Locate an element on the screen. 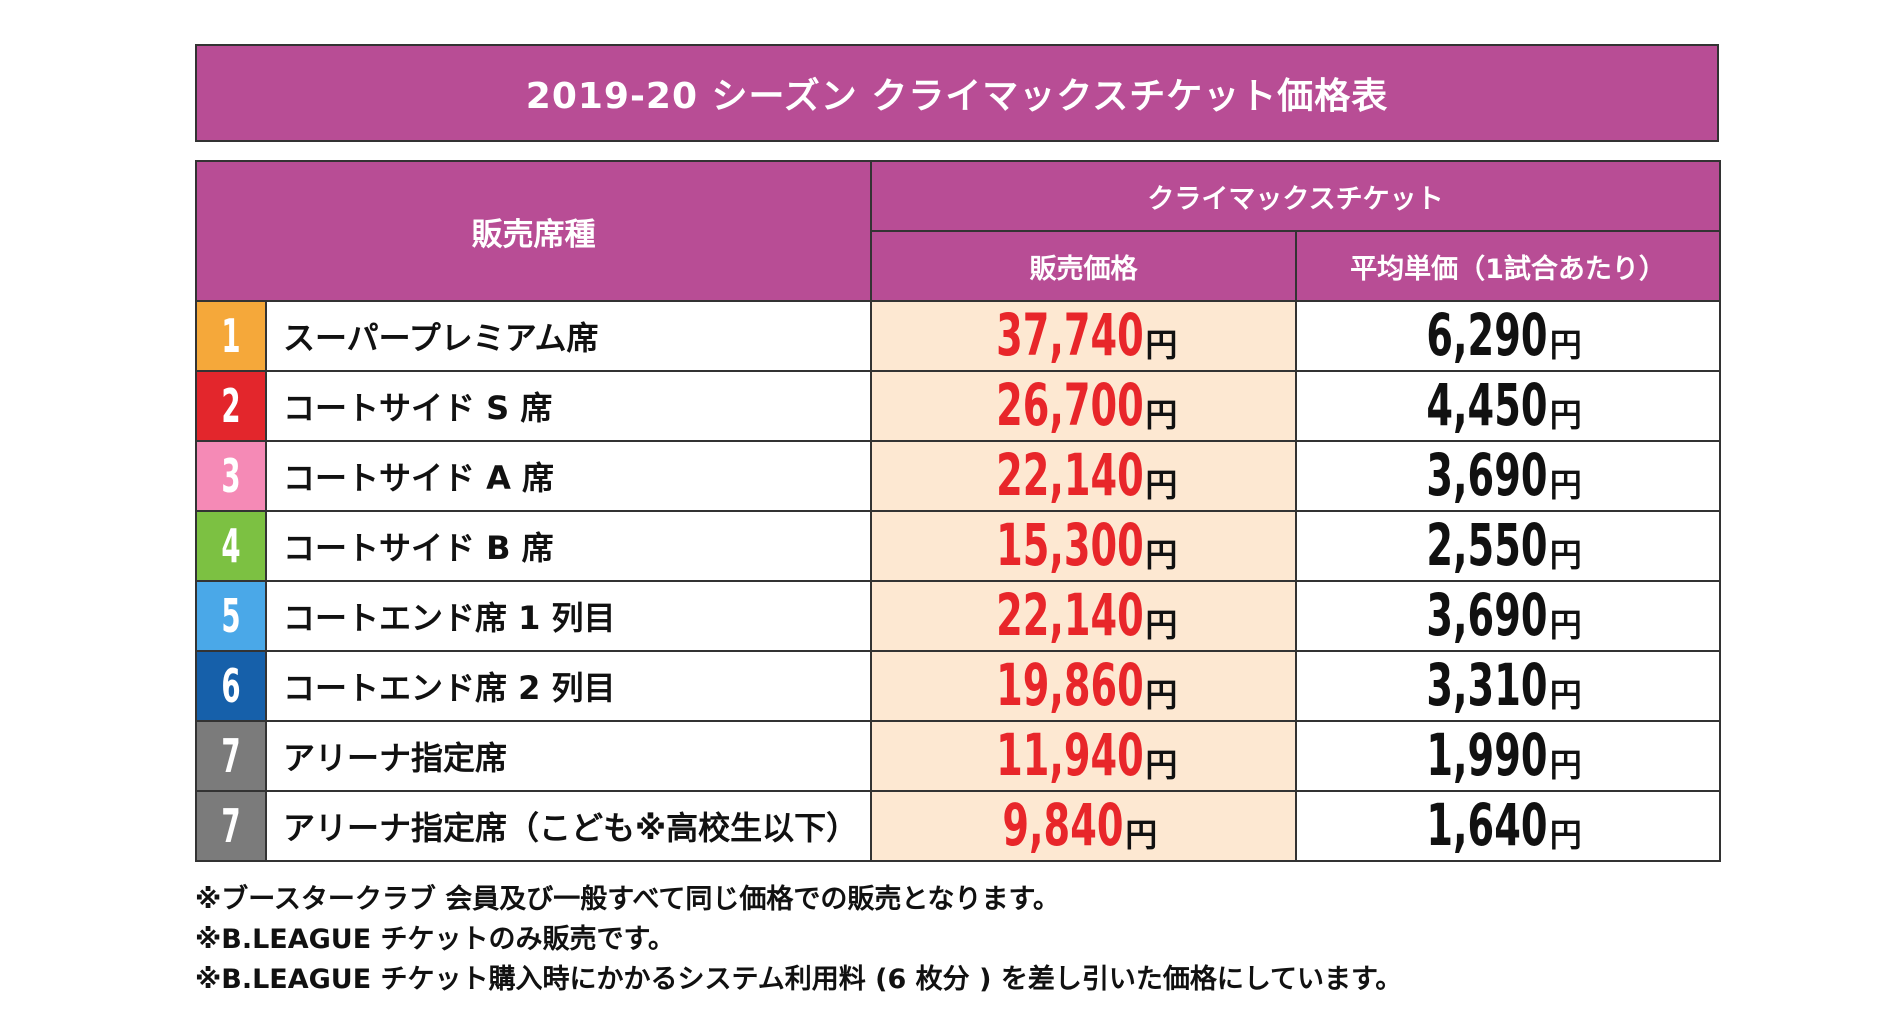 The height and width of the screenshot is (1020, 1900). table-row: 6 コートエンド席 2 列目 19,860円 3,310円 is located at coordinates (958, 686).